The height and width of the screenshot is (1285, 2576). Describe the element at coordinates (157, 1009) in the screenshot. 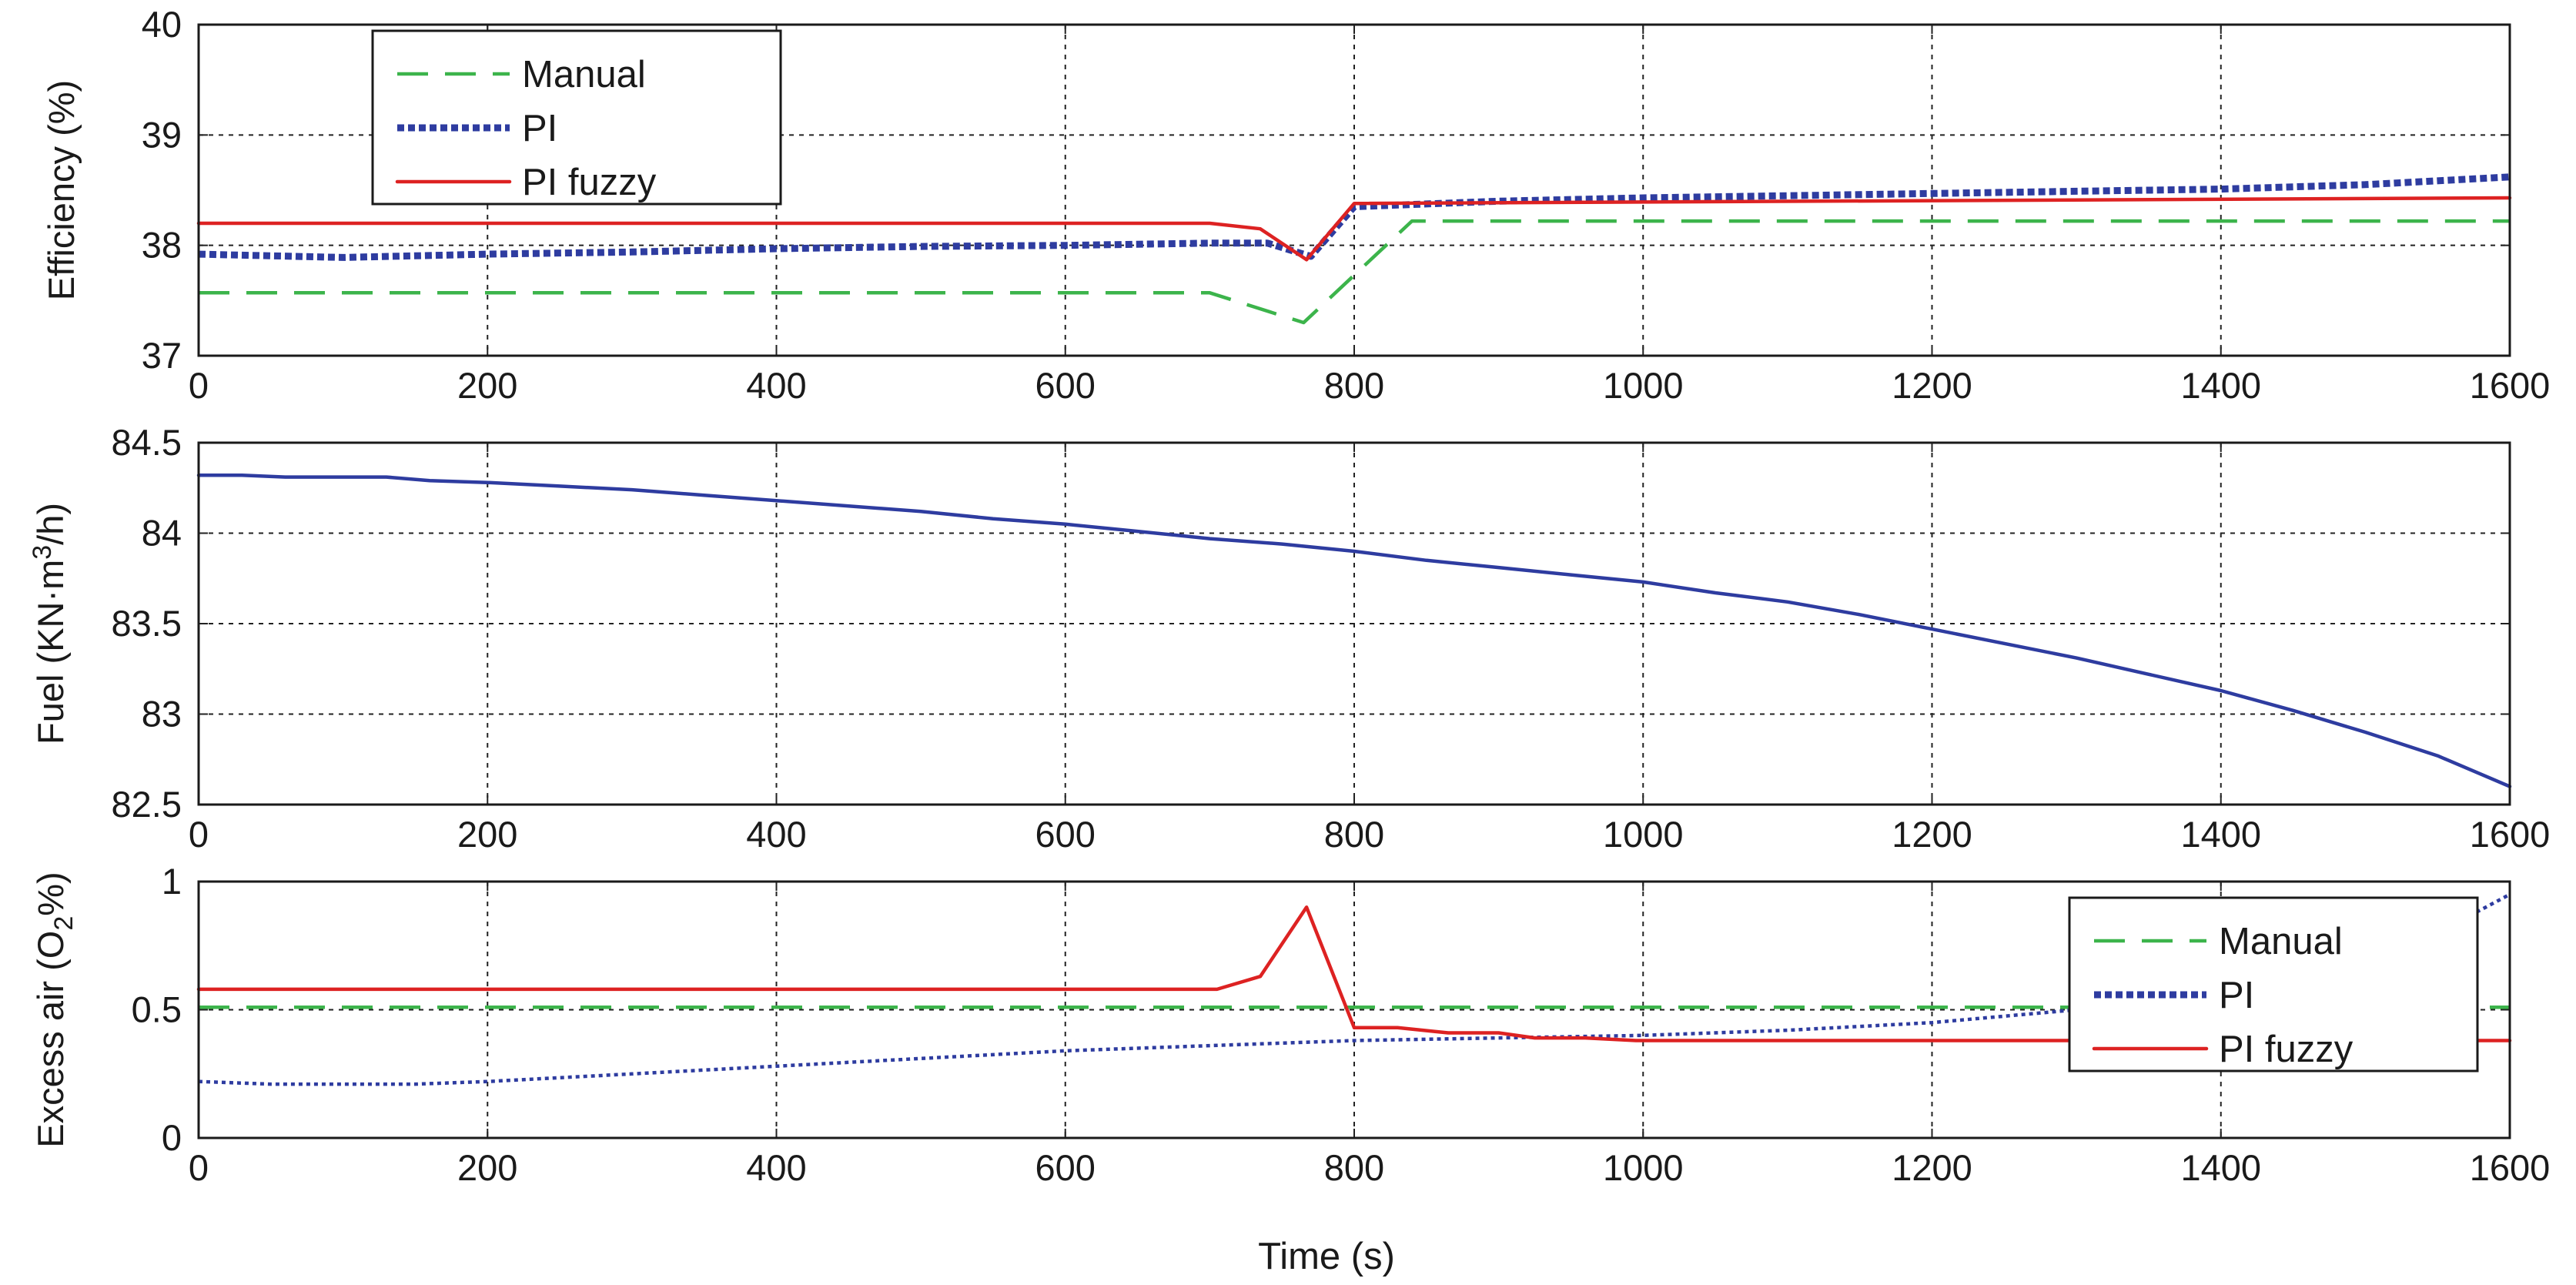

I see `y-tick-label: 0.5` at that location.